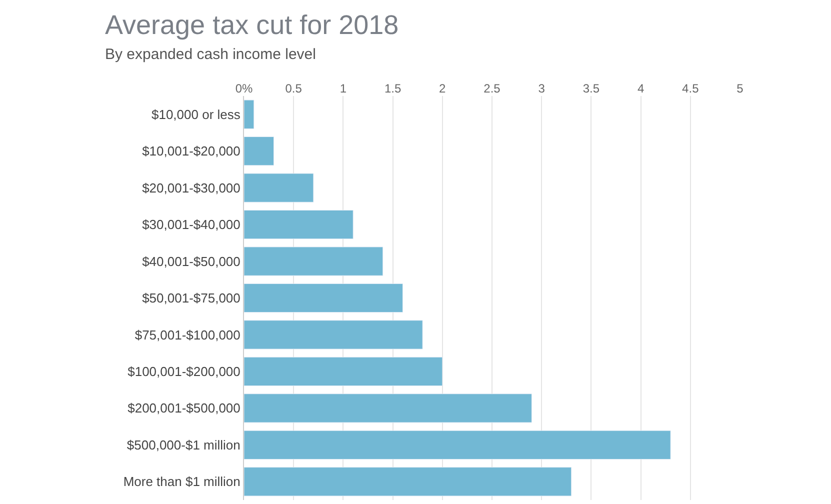  What do you see at coordinates (191, 261) in the screenshot?
I see `y-tick-label: $40,001-$50,000` at bounding box center [191, 261].